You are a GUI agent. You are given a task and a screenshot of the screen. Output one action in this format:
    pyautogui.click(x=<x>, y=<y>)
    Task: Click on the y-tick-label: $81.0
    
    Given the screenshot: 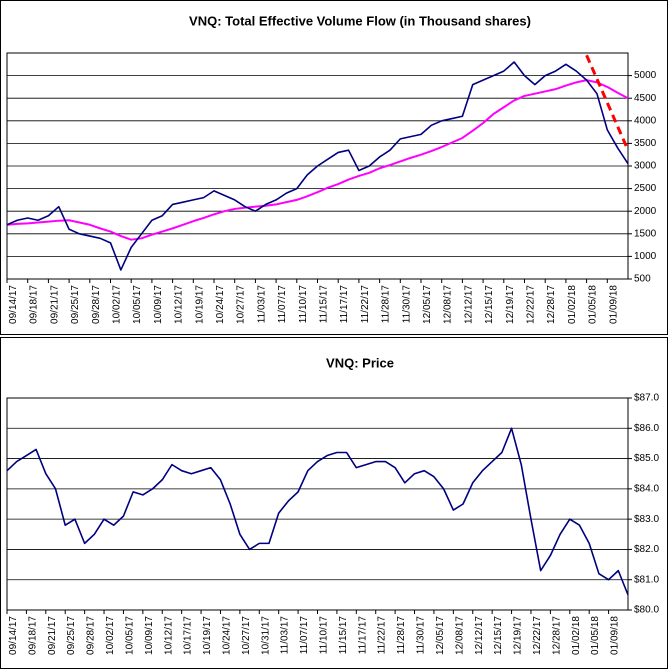 What is the action you would take?
    pyautogui.click(x=646, y=579)
    